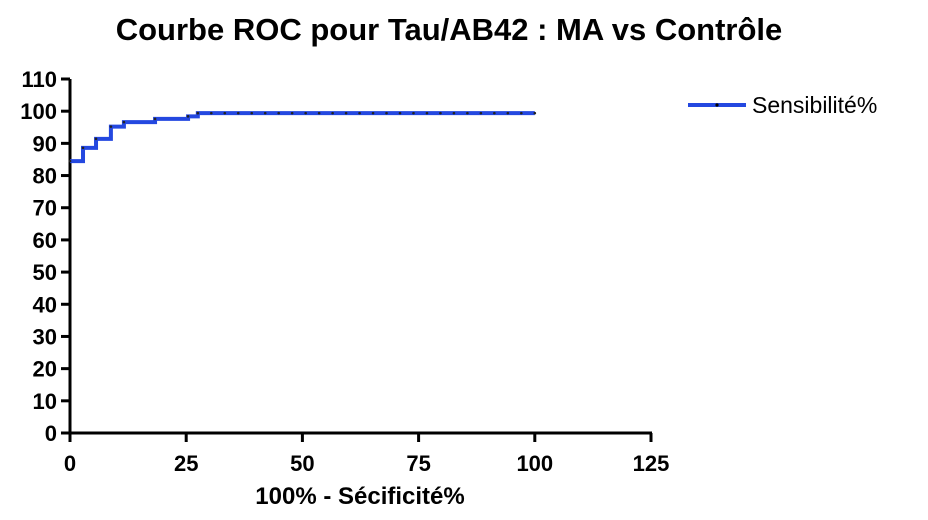  I want to click on y-tick-label: 20, so click(45, 369).